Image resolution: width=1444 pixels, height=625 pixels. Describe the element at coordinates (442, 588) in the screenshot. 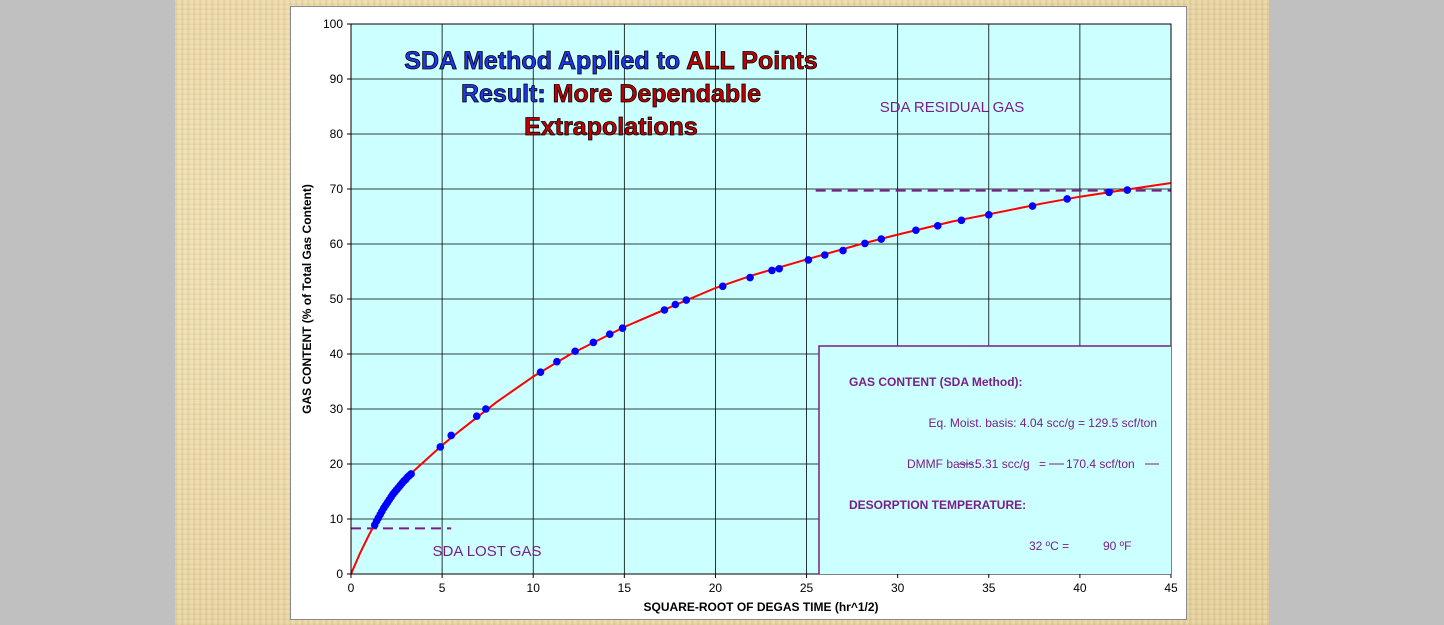

I see `x-tick-label: 5` at that location.